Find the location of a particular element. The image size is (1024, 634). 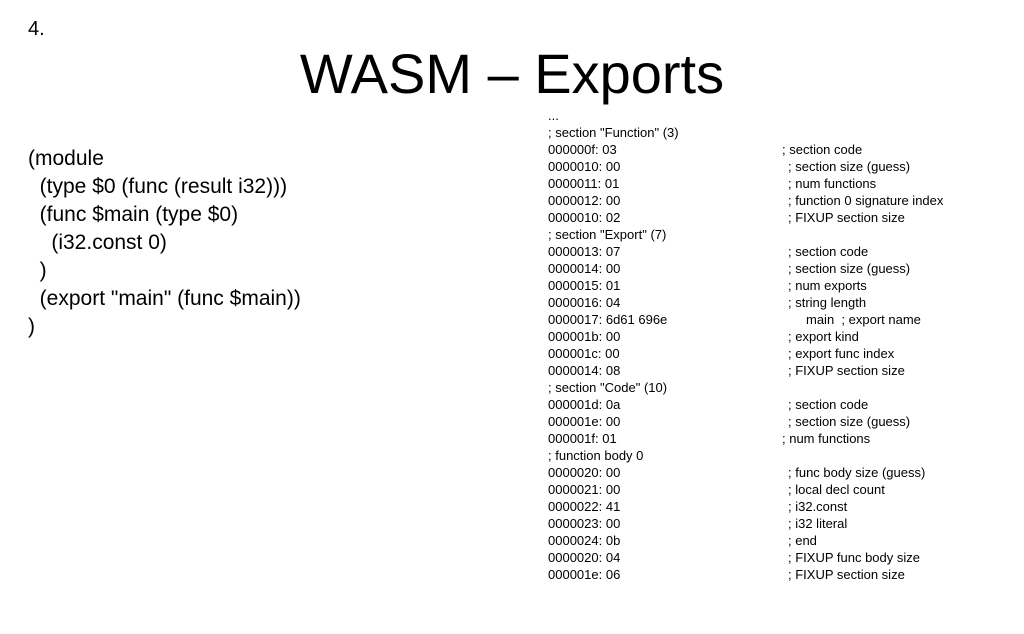

dump-offset: 0000022: 41 is located at coordinates (584, 506).